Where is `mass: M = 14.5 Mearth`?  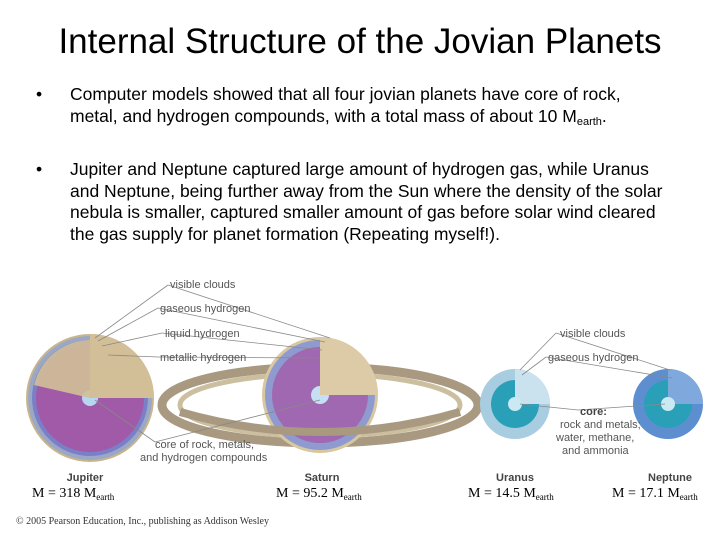
mass: M = 14.5 Mearth is located at coordinates (511, 494).